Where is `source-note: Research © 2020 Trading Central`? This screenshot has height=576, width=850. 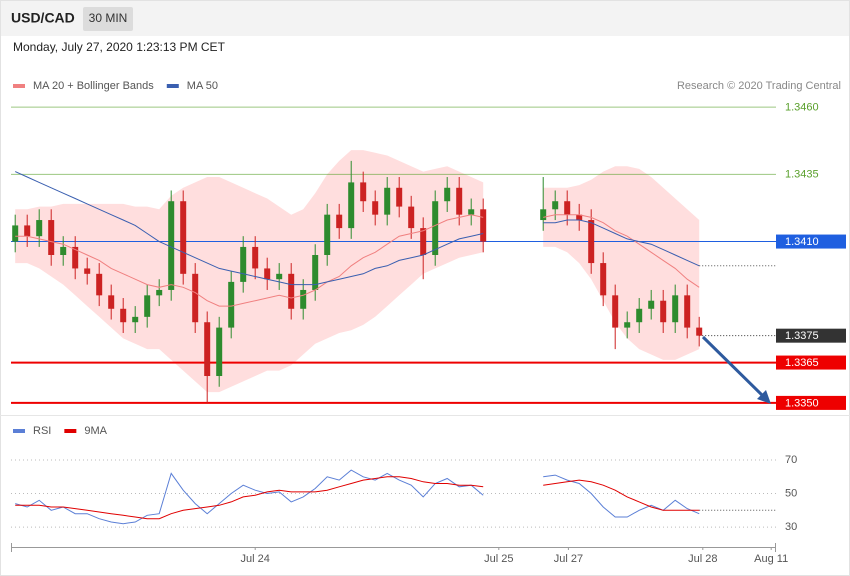
source-note: Research © 2020 Trading Central is located at coordinates (759, 86).